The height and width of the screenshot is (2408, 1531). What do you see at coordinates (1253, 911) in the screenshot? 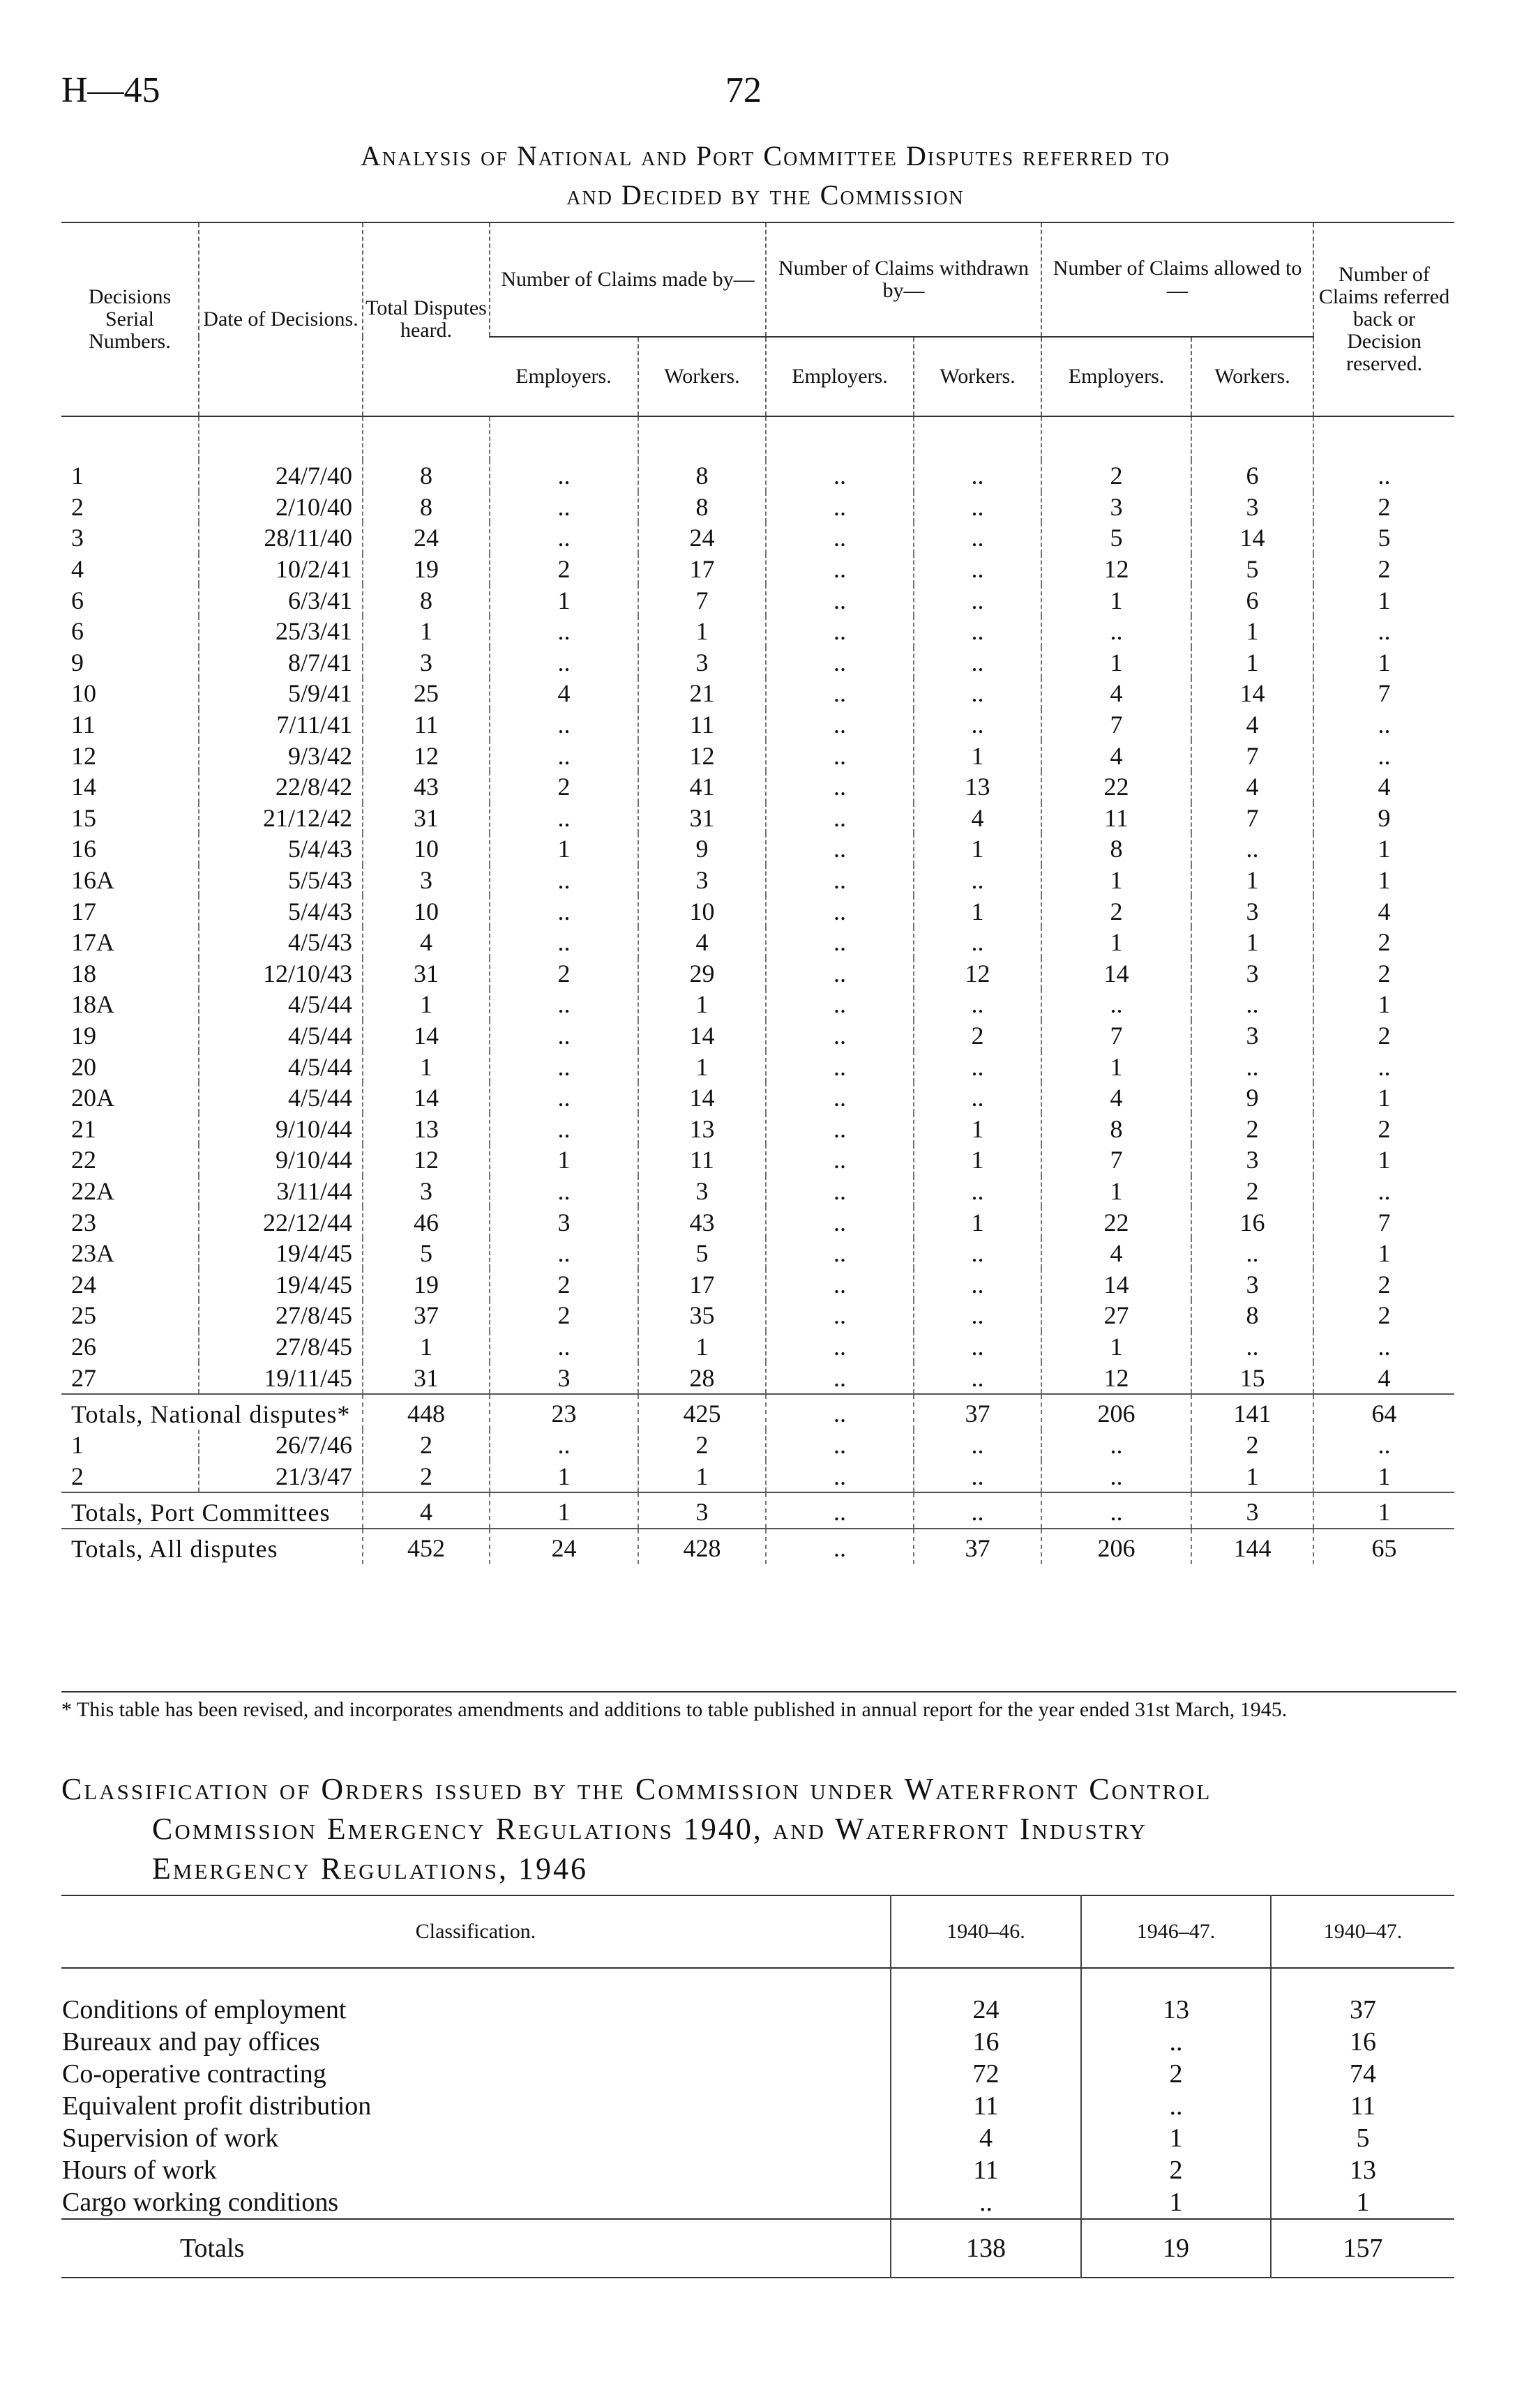
I see `cell-allowed-workers: 3` at bounding box center [1253, 911].